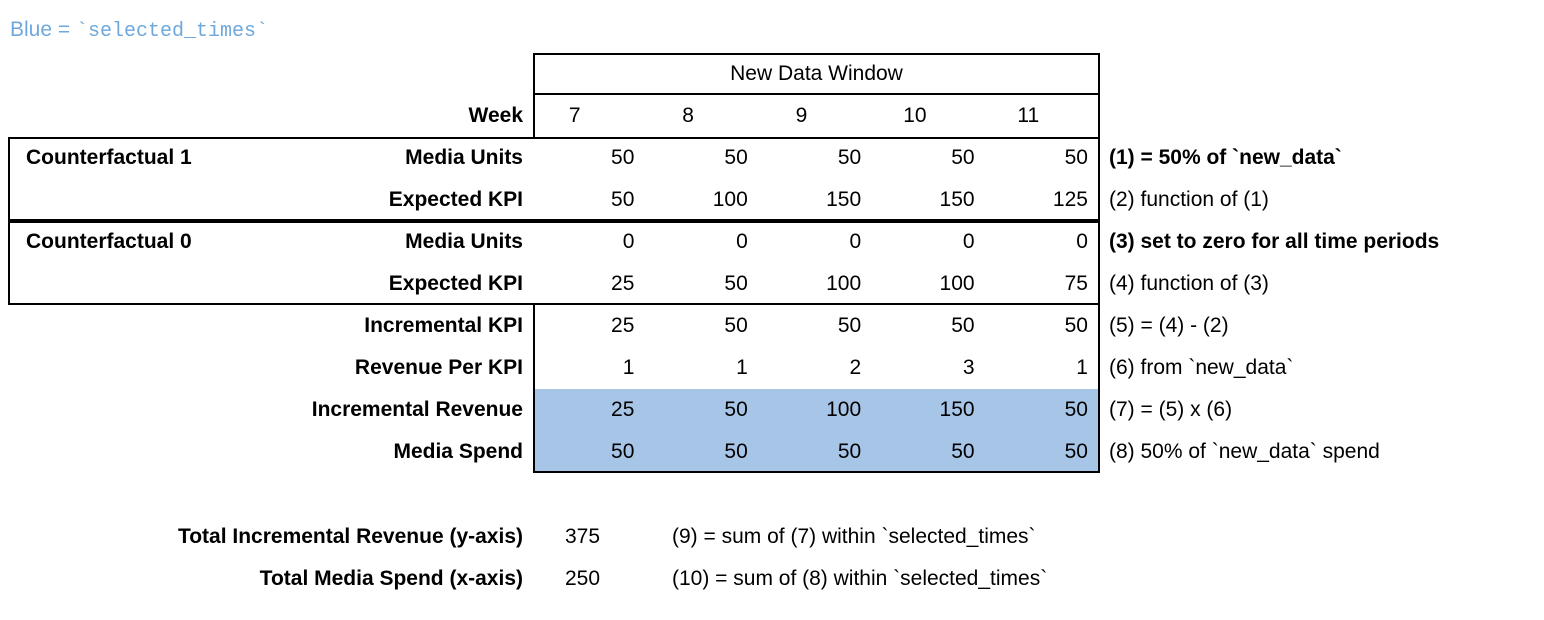  What do you see at coordinates (816, 452) in the screenshot?
I see `row-cells-highlighted: 50 50 50 50 50` at bounding box center [816, 452].